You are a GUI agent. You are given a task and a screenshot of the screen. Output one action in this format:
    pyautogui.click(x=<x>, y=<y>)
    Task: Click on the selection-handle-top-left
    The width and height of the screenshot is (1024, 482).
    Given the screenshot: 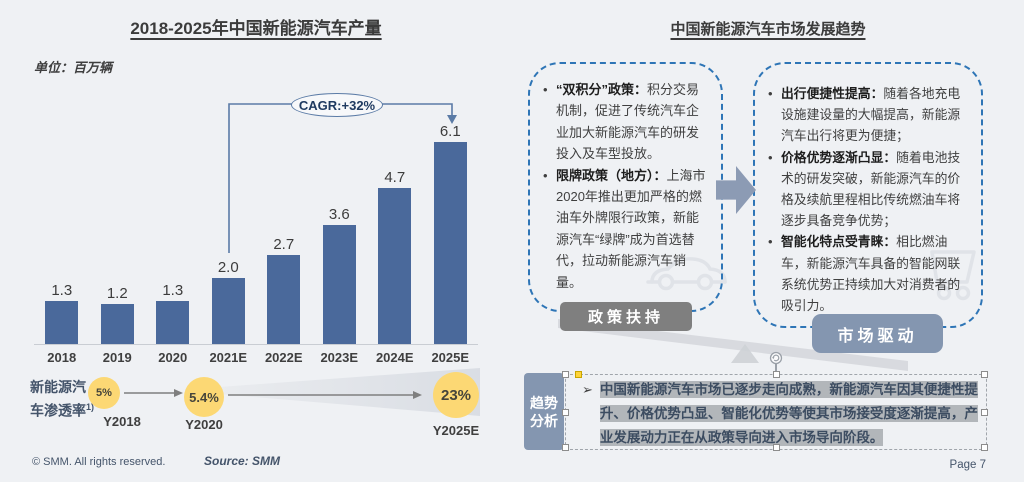 What is the action you would take?
    pyautogui.click(x=565, y=374)
    